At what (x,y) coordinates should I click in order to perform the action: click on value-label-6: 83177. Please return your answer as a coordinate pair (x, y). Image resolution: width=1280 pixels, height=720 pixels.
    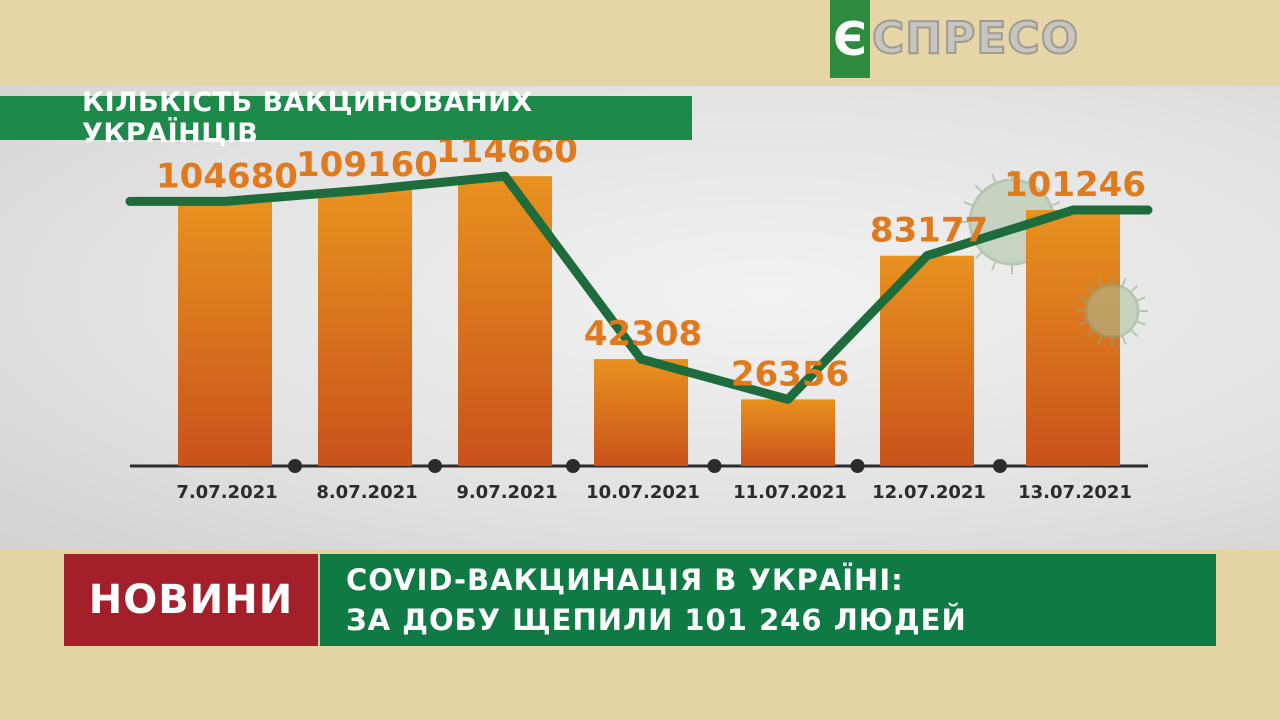
    Looking at the image, I should click on (929, 231).